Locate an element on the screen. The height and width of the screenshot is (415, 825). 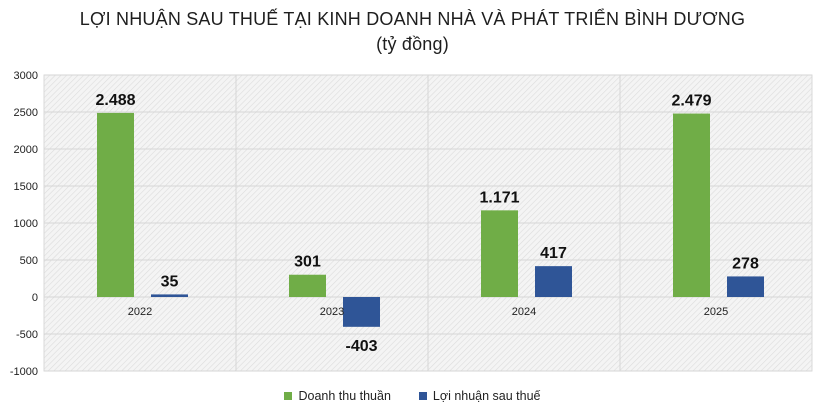
y-tick-label: 1500 is located at coordinates (26, 187).